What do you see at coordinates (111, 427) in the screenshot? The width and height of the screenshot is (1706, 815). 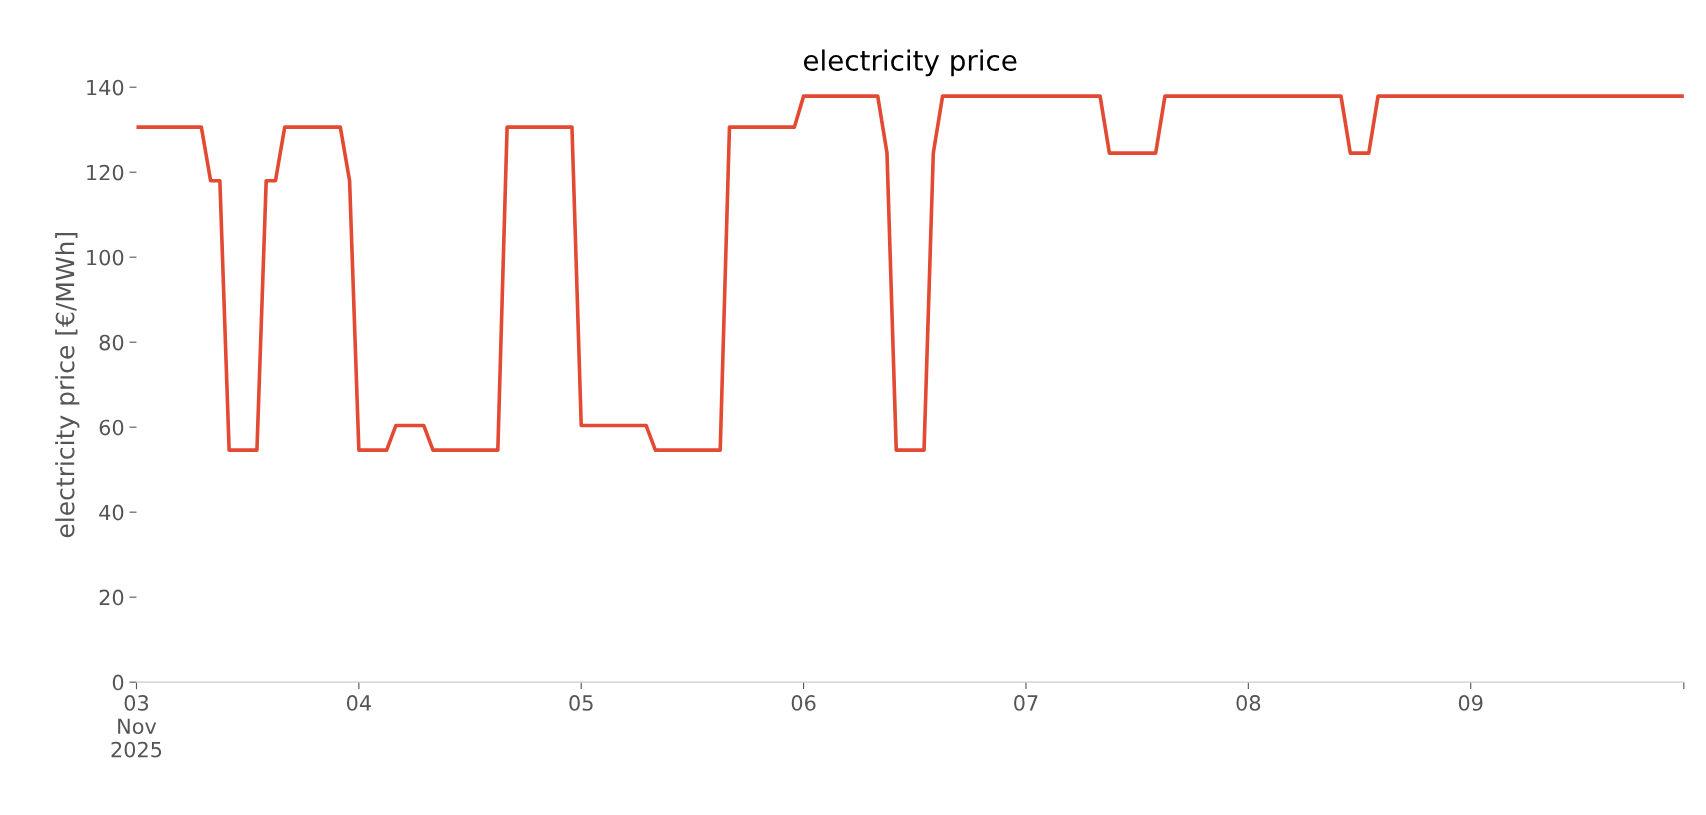 I see `y-tick-label: 60` at bounding box center [111, 427].